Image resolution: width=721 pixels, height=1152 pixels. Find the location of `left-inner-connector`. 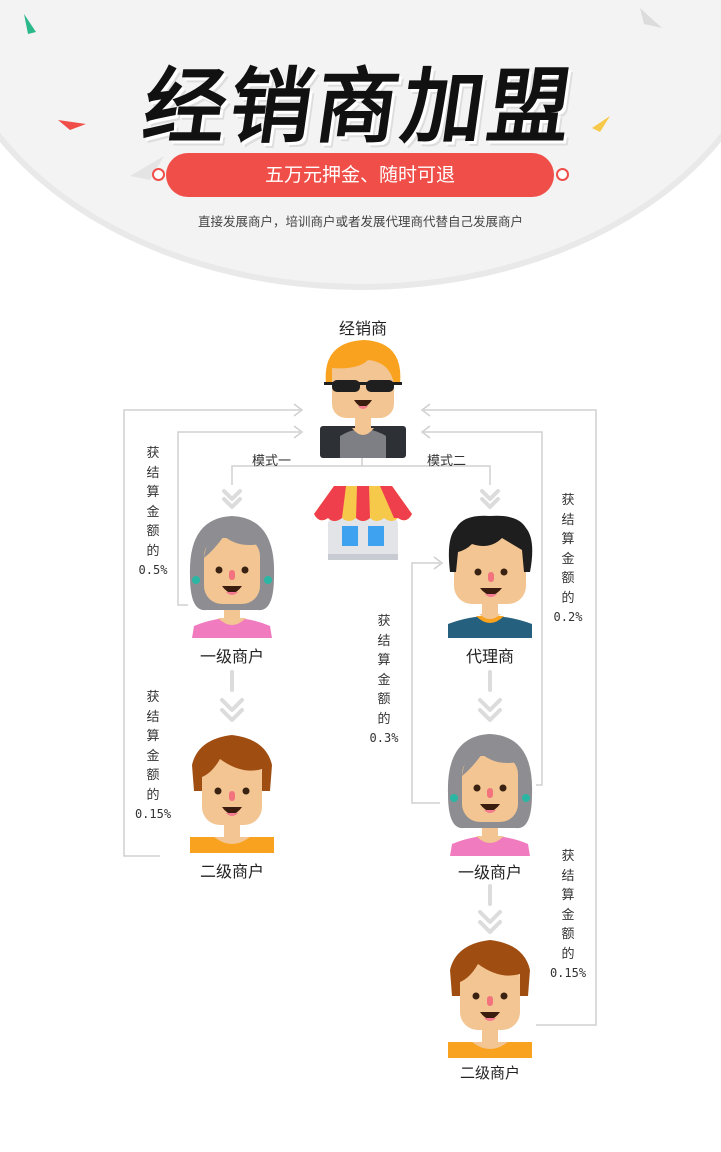

left-inner-connector is located at coordinates (238, 518).